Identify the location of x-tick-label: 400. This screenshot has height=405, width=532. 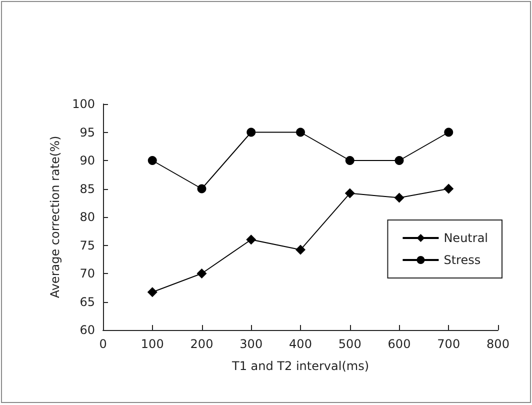
(300, 344).